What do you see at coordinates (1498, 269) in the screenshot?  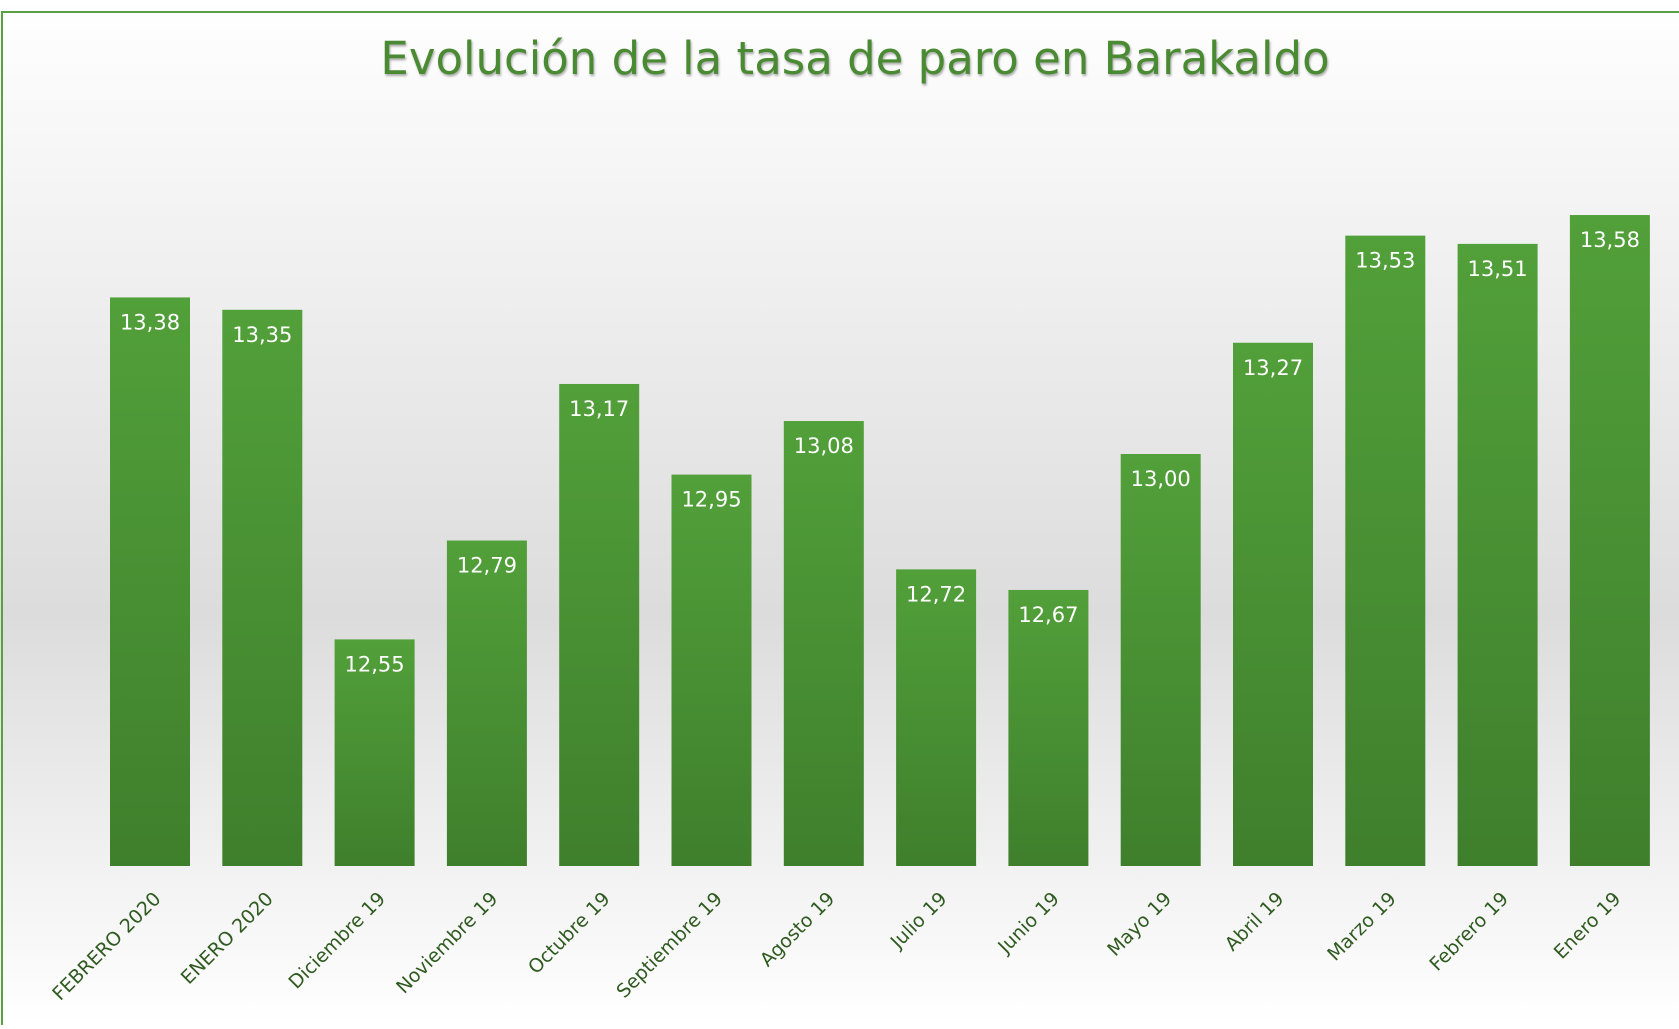 I see `value-label: 13,51` at bounding box center [1498, 269].